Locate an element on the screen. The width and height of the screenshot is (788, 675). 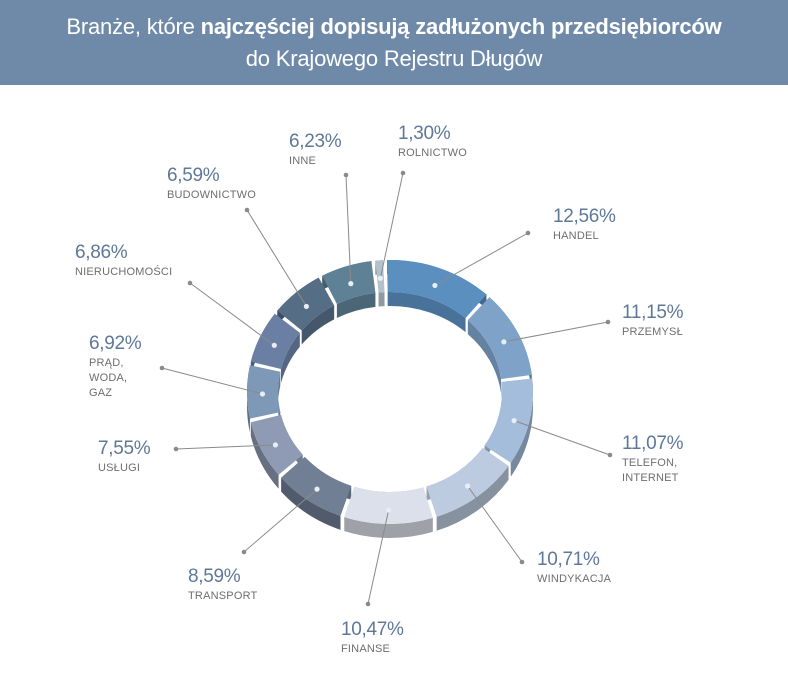
category-label: WINDYKACJA is located at coordinates (574, 579).